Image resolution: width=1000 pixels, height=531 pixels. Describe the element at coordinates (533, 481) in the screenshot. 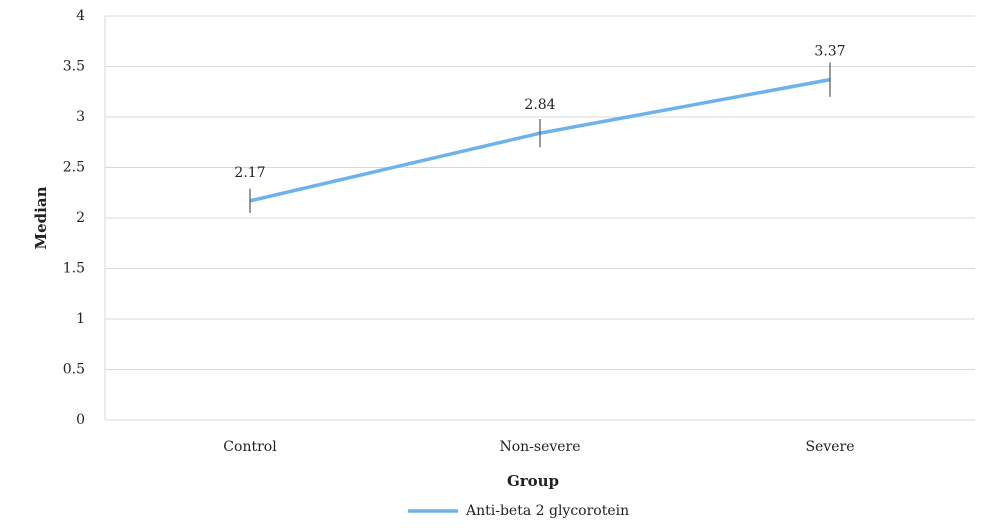

I see `x-axis-title: Group` at that location.